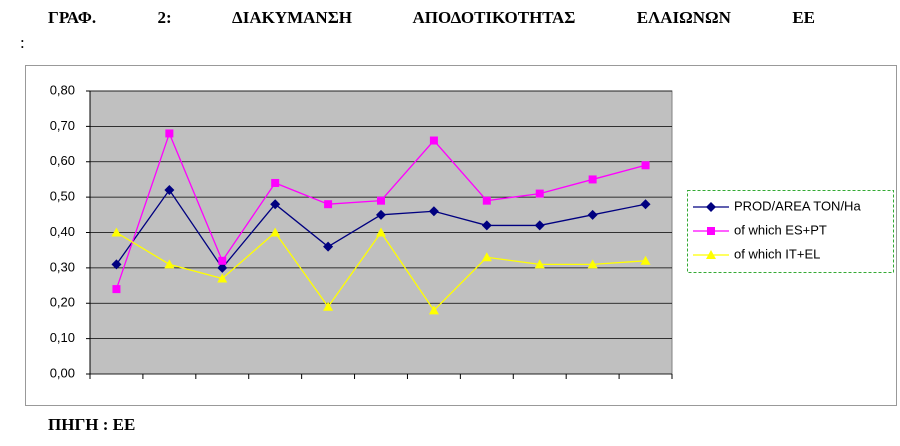  Describe the element at coordinates (777, 253) in the screenshot. I see `legend-label: of which IT+EL` at that location.